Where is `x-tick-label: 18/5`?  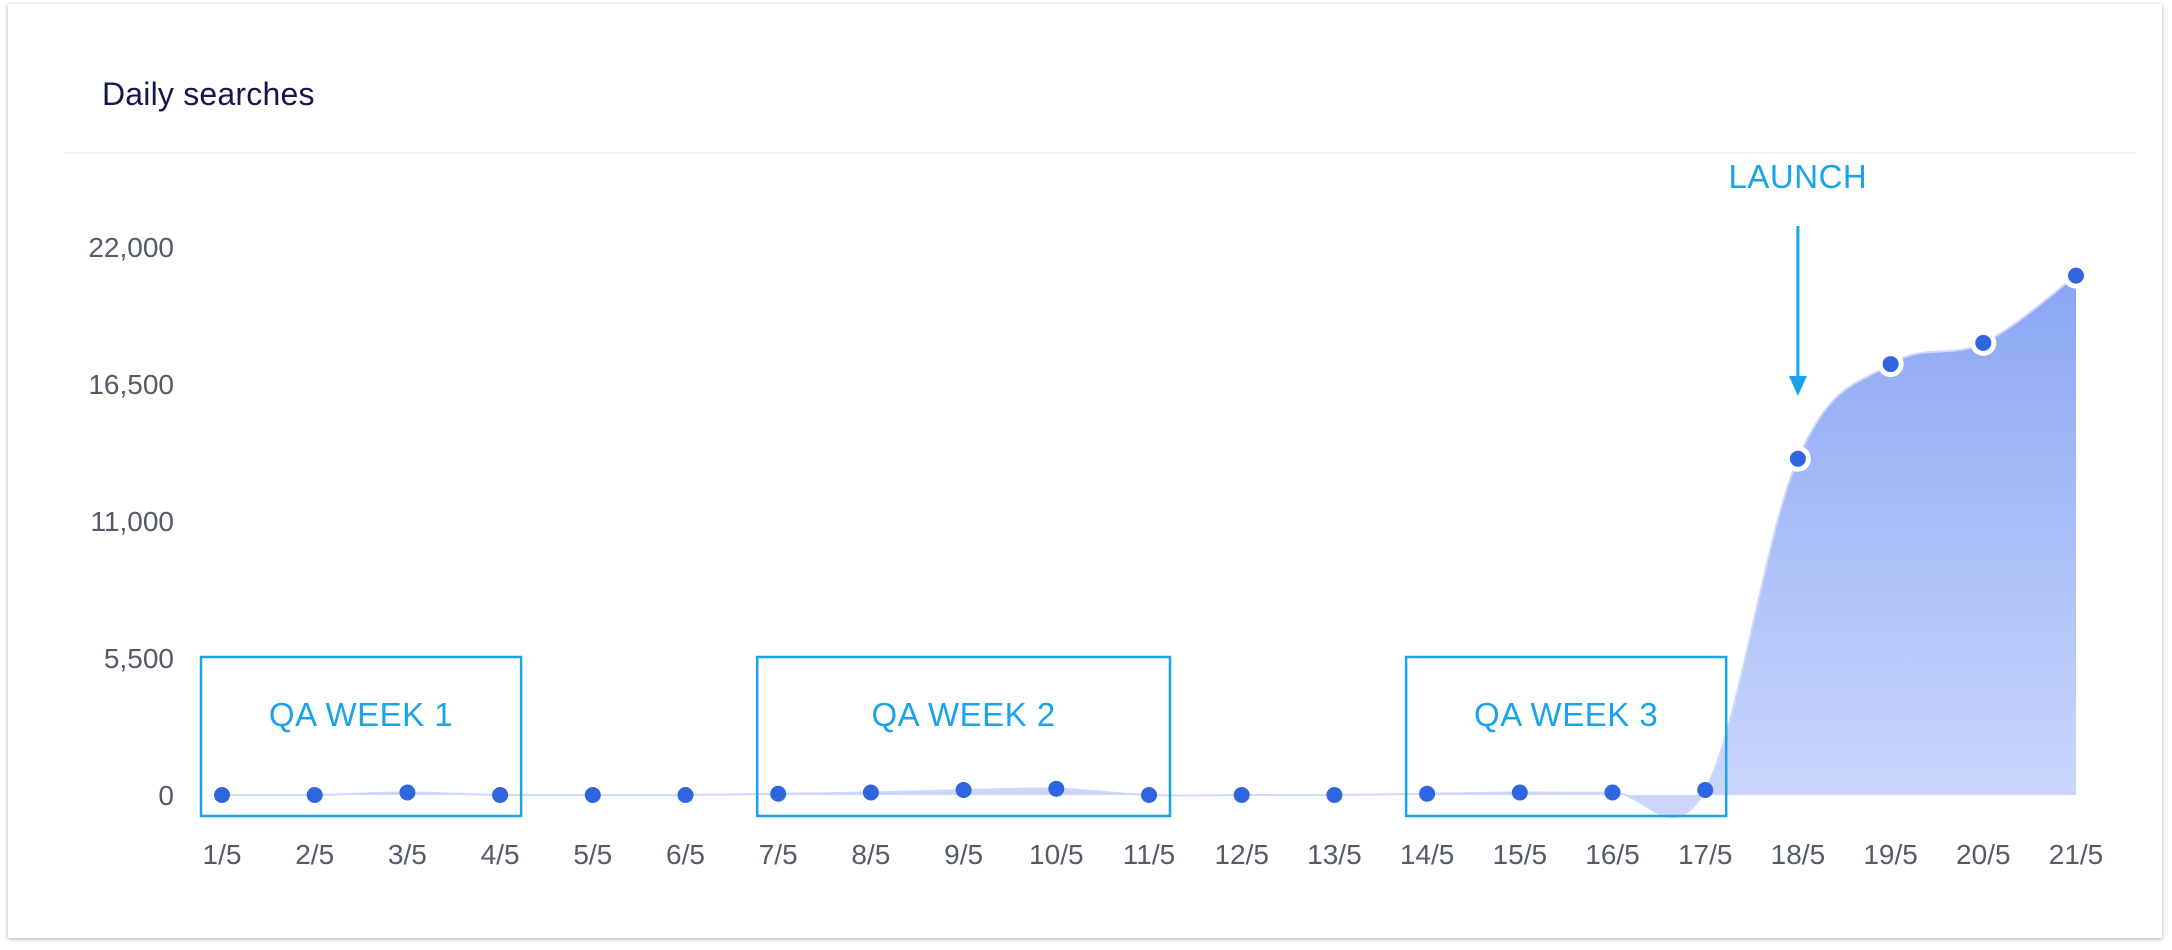
x-tick-label: 18/5 is located at coordinates (1798, 854).